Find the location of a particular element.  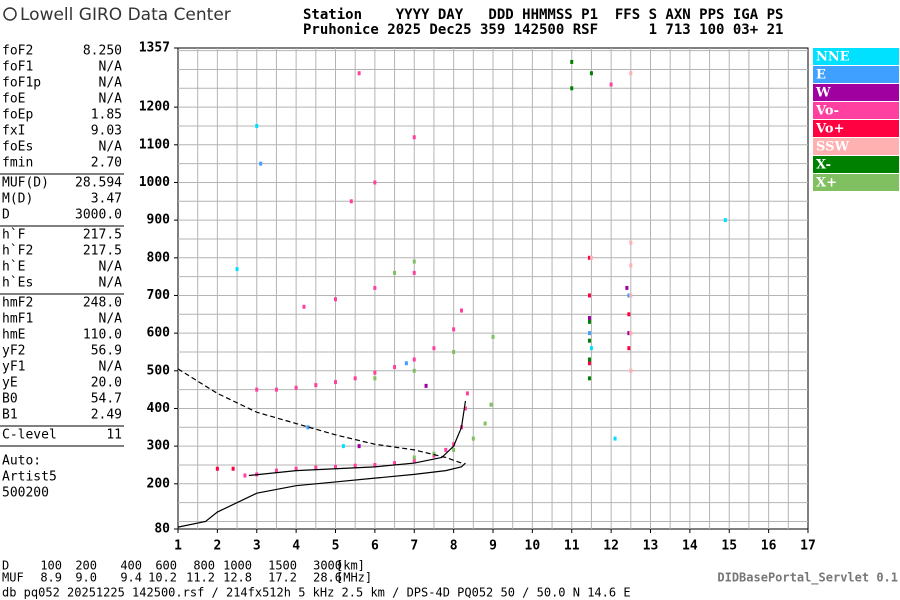

legend-label: X- is located at coordinates (823, 165).